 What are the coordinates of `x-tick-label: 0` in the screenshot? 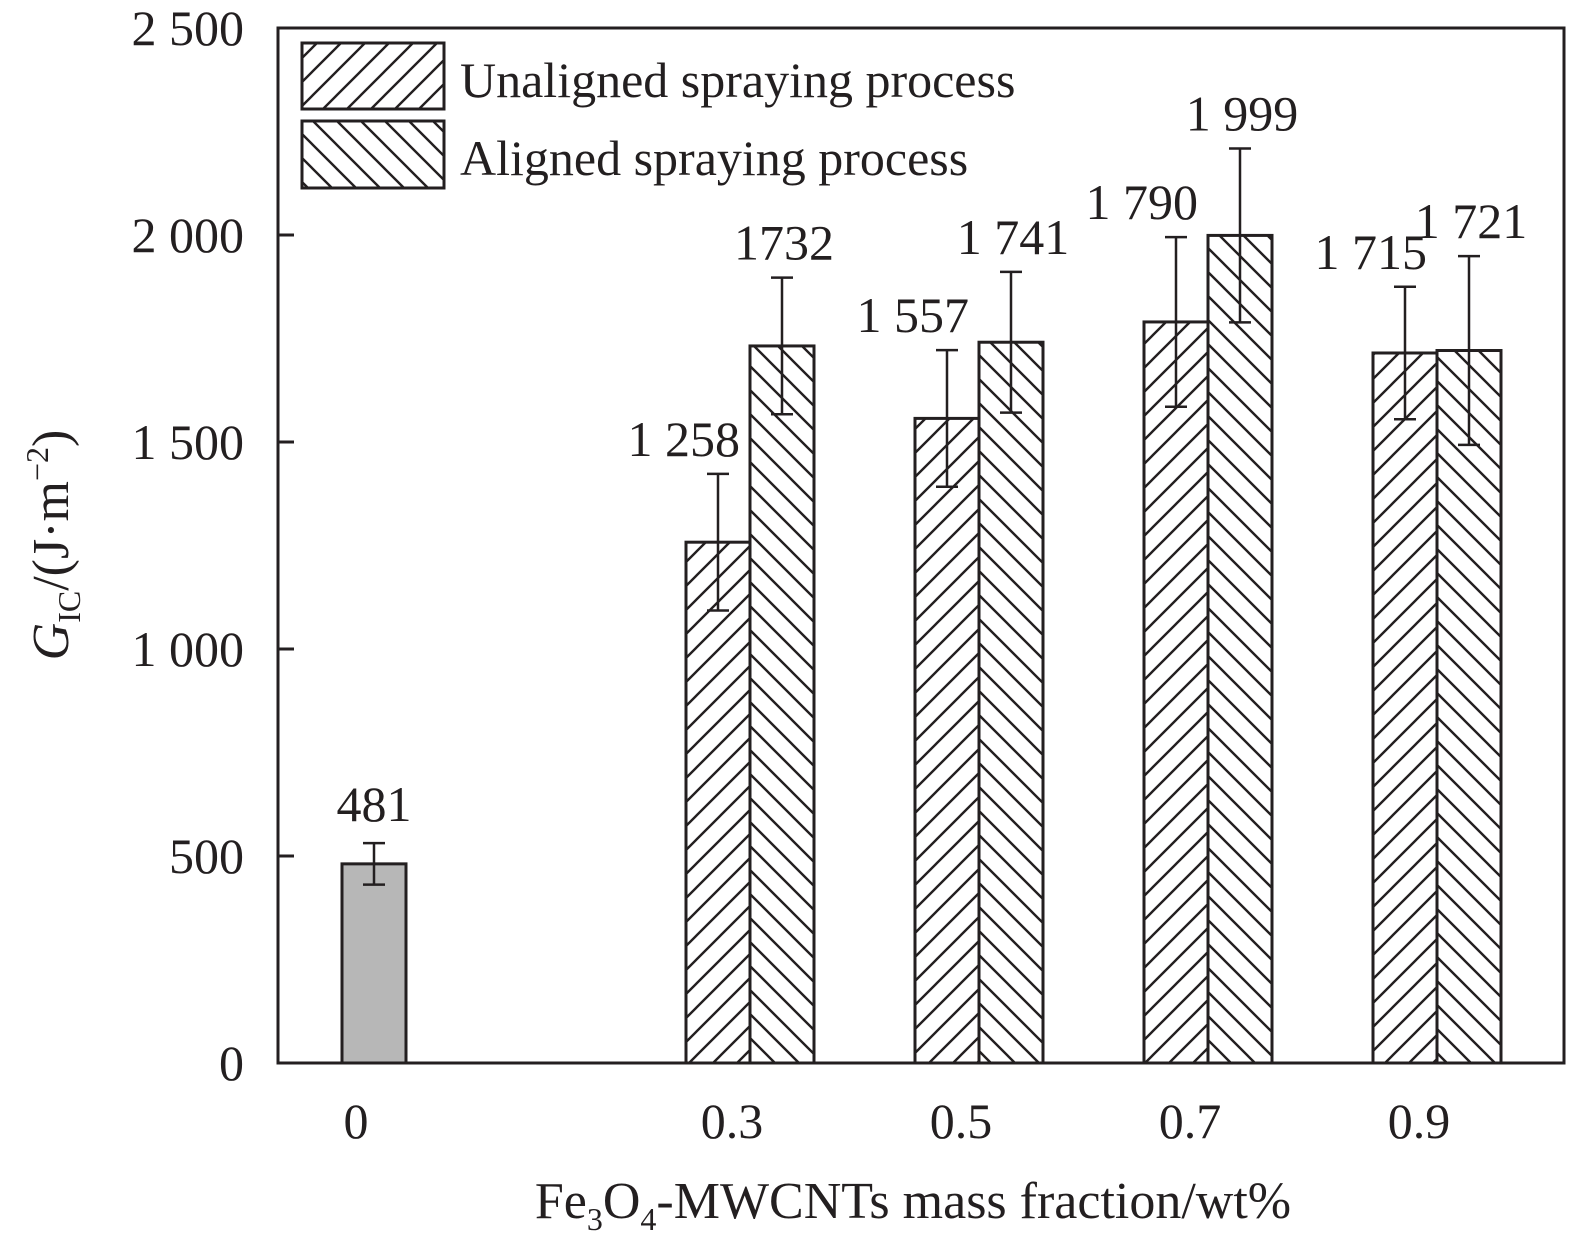 It's located at (356, 1121).